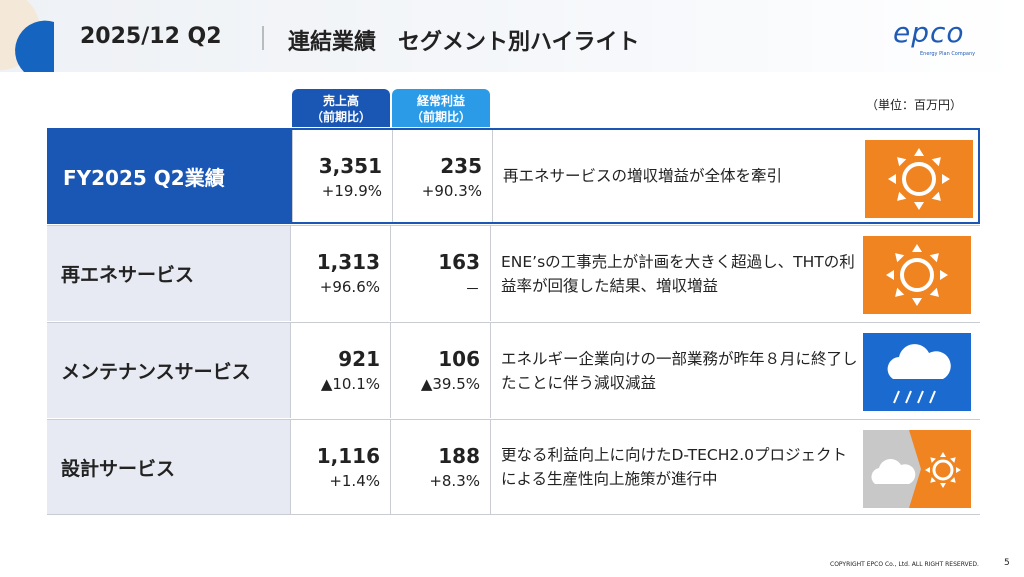  Describe the element at coordinates (464, 42) in the screenshot. I see `title: 連結業績 セグメント別ハイライト` at that location.